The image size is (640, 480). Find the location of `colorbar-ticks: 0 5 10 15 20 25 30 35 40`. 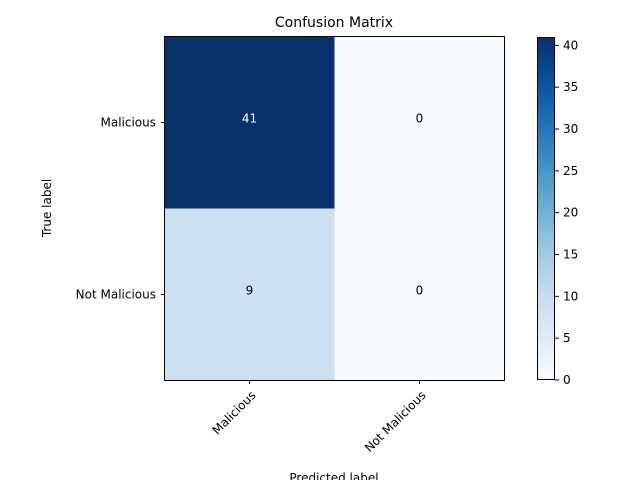

colorbar-ticks: 0 5 10 15 20 25 30 35 40 is located at coordinates (566, 212).